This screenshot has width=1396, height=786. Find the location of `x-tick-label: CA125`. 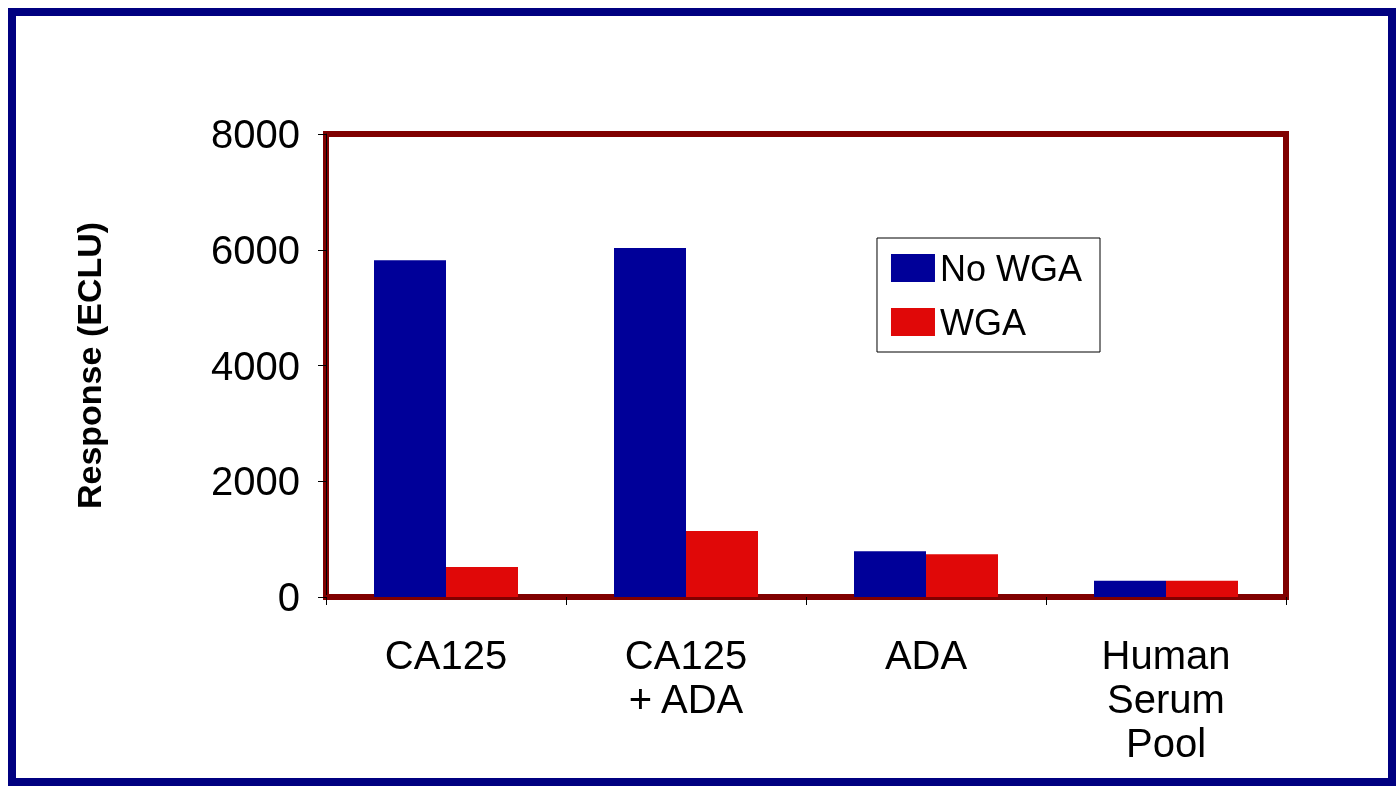

x-tick-label: CA125 is located at coordinates (446, 655).